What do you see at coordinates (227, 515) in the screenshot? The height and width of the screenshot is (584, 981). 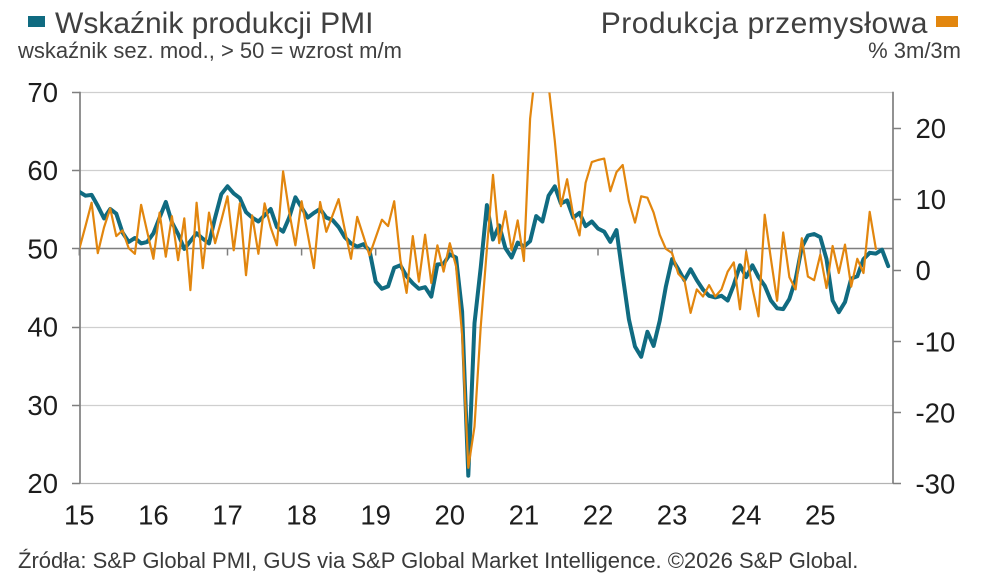 I see `svg-text: 17` at bounding box center [227, 515].